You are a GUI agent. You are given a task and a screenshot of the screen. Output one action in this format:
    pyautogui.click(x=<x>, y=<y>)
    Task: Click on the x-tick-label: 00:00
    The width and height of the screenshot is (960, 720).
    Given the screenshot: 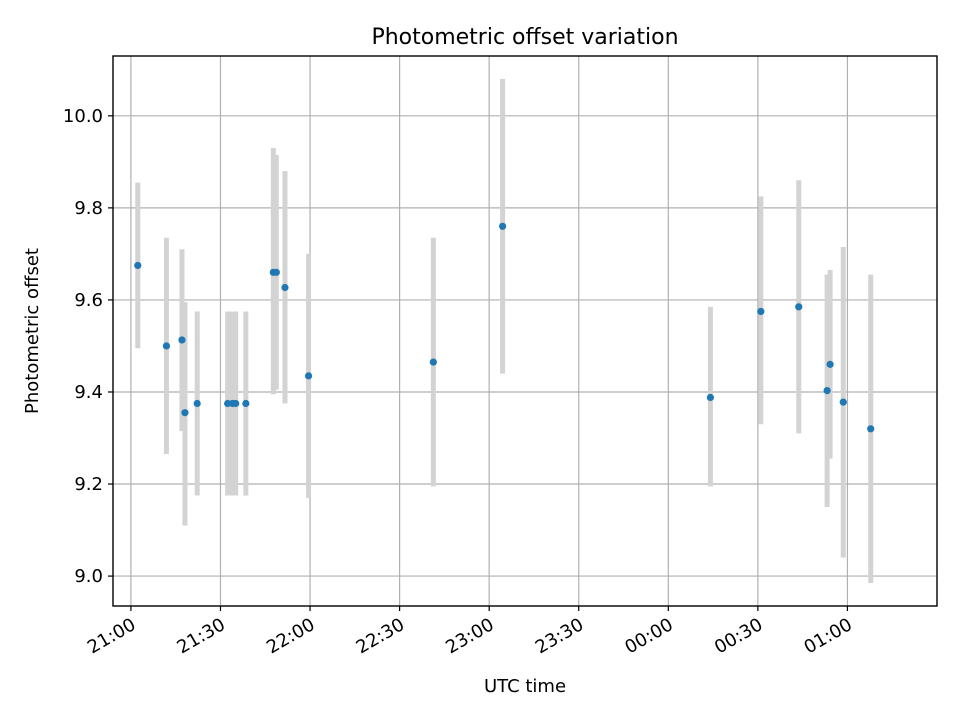 What is the action you would take?
    pyautogui.click(x=648, y=636)
    